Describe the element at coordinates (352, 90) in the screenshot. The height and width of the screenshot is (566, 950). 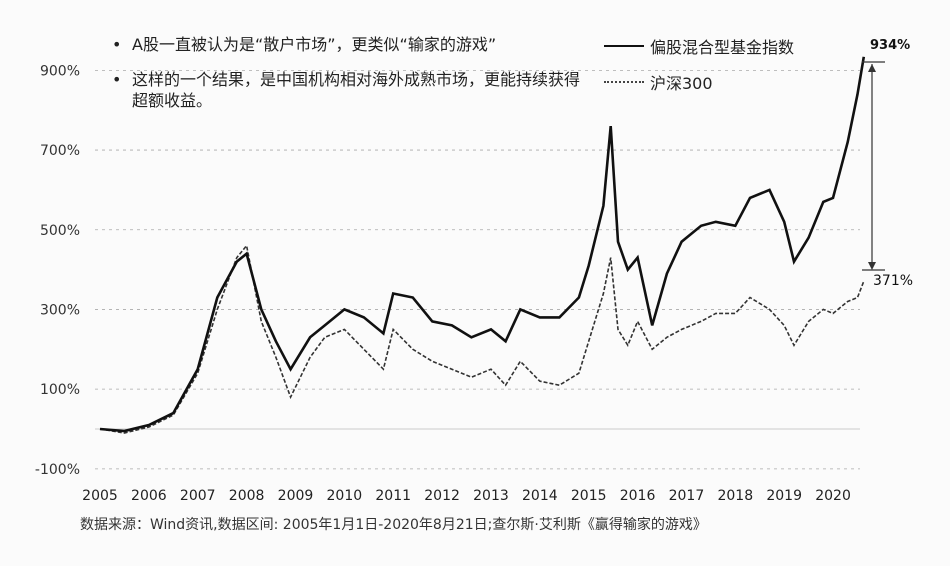
I see `note-bullet: 这样的一个结果，是中国机构相对海外成熟市场，更能持续获得超额收益。` at that location.